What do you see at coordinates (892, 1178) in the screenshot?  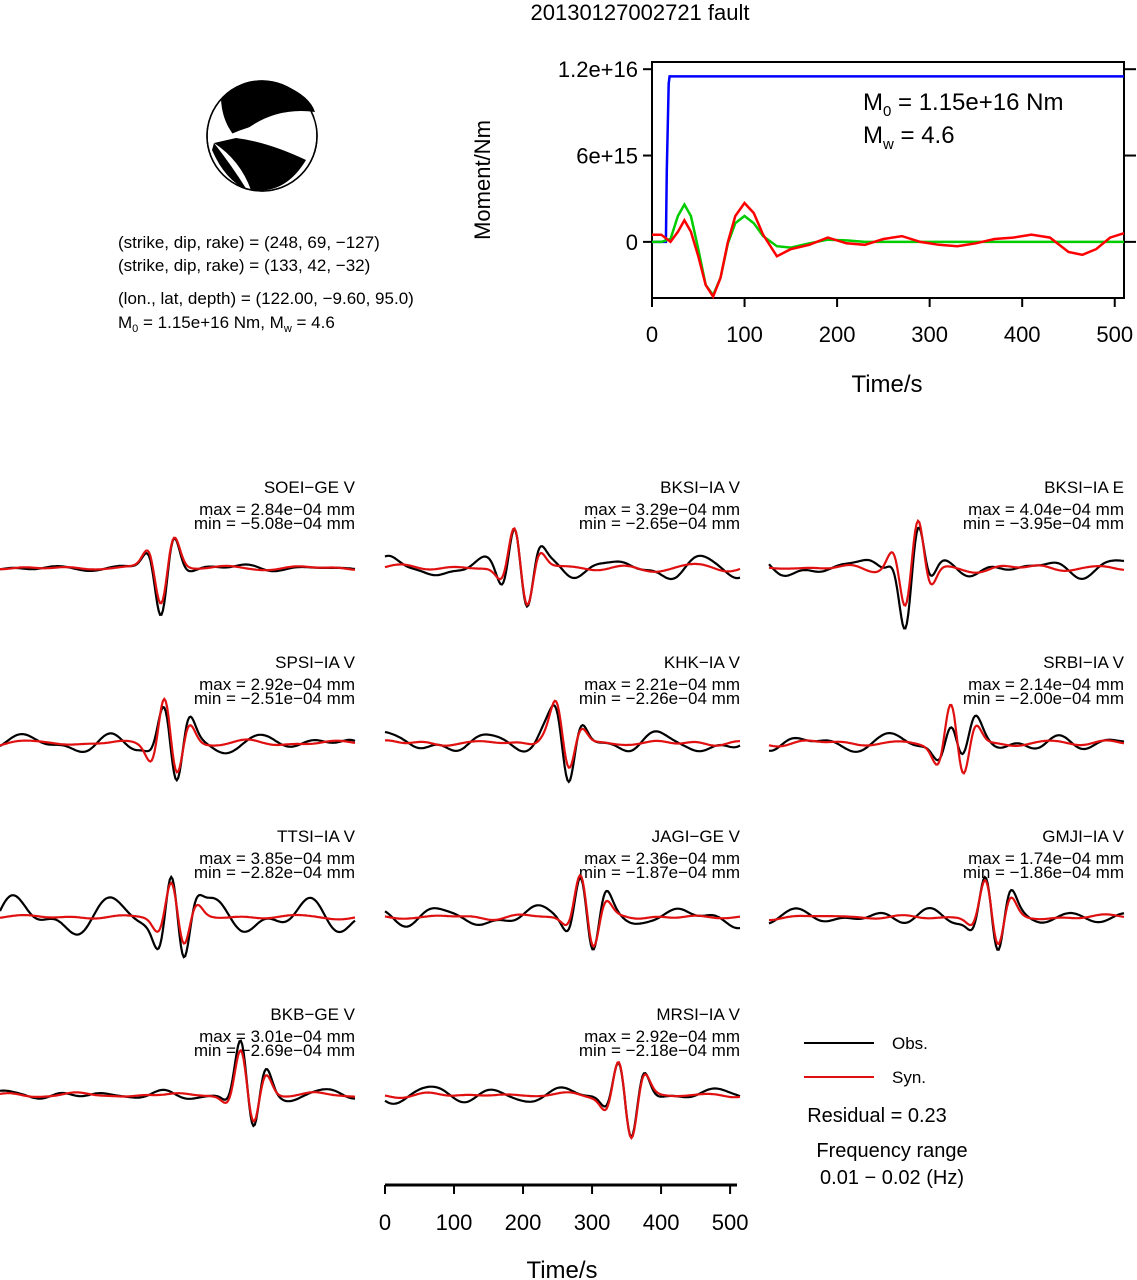 I see `frequency-range: 0.01 − 0.02 (Hz)` at bounding box center [892, 1178].